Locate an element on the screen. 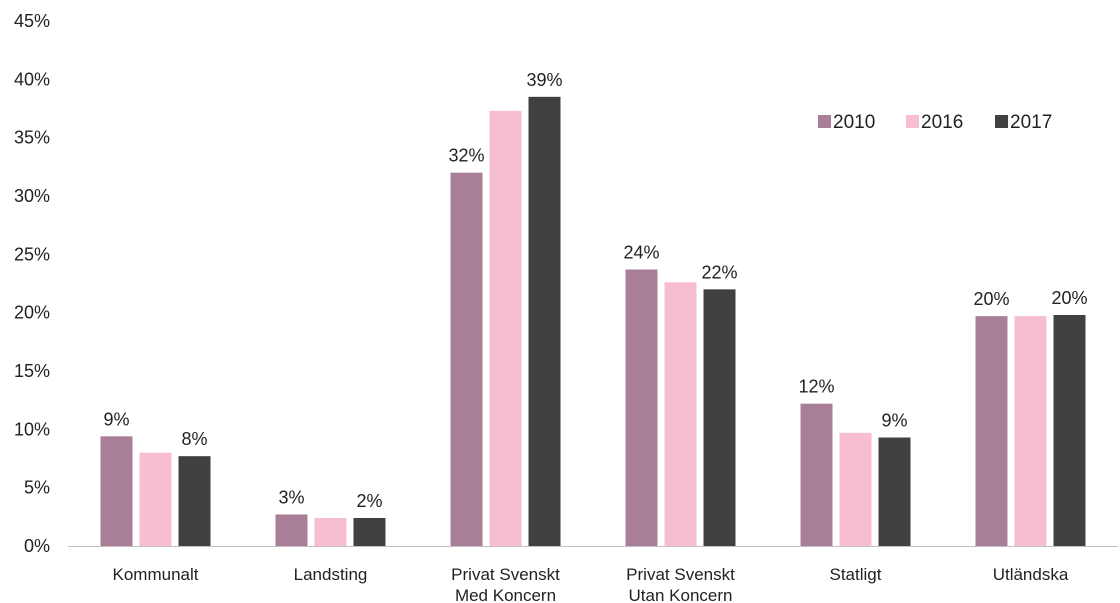 This screenshot has width=1120, height=603. y-tick-label: 5% is located at coordinates (37, 488).